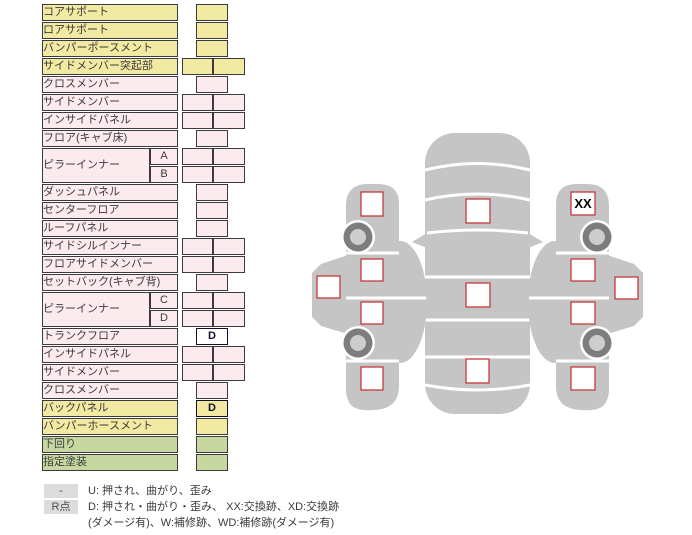  What do you see at coordinates (110, 30) in the screenshot?
I see `part-label: ロアサポート` at bounding box center [110, 30].